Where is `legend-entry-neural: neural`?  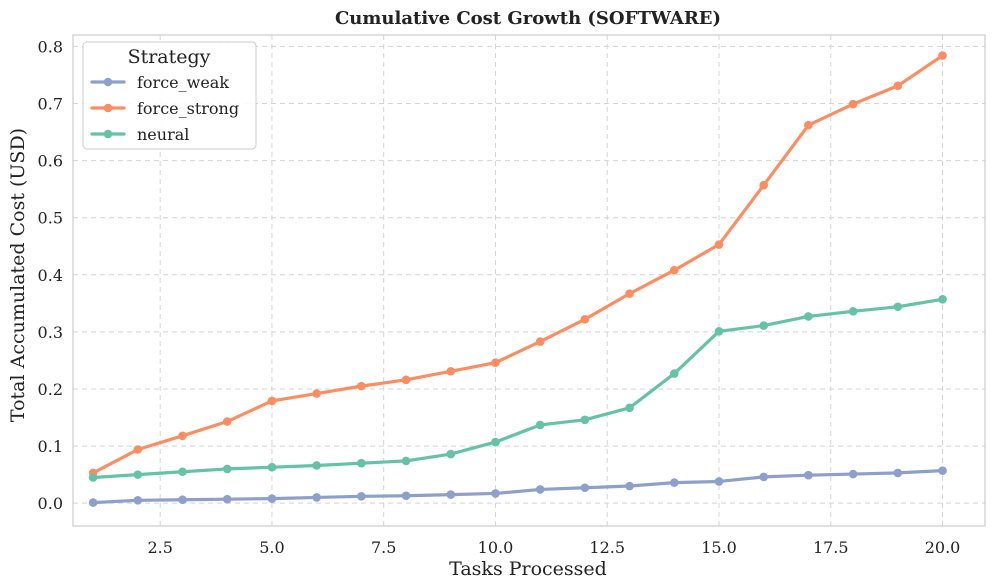 legend-entry-neural: neural is located at coordinates (139, 134).